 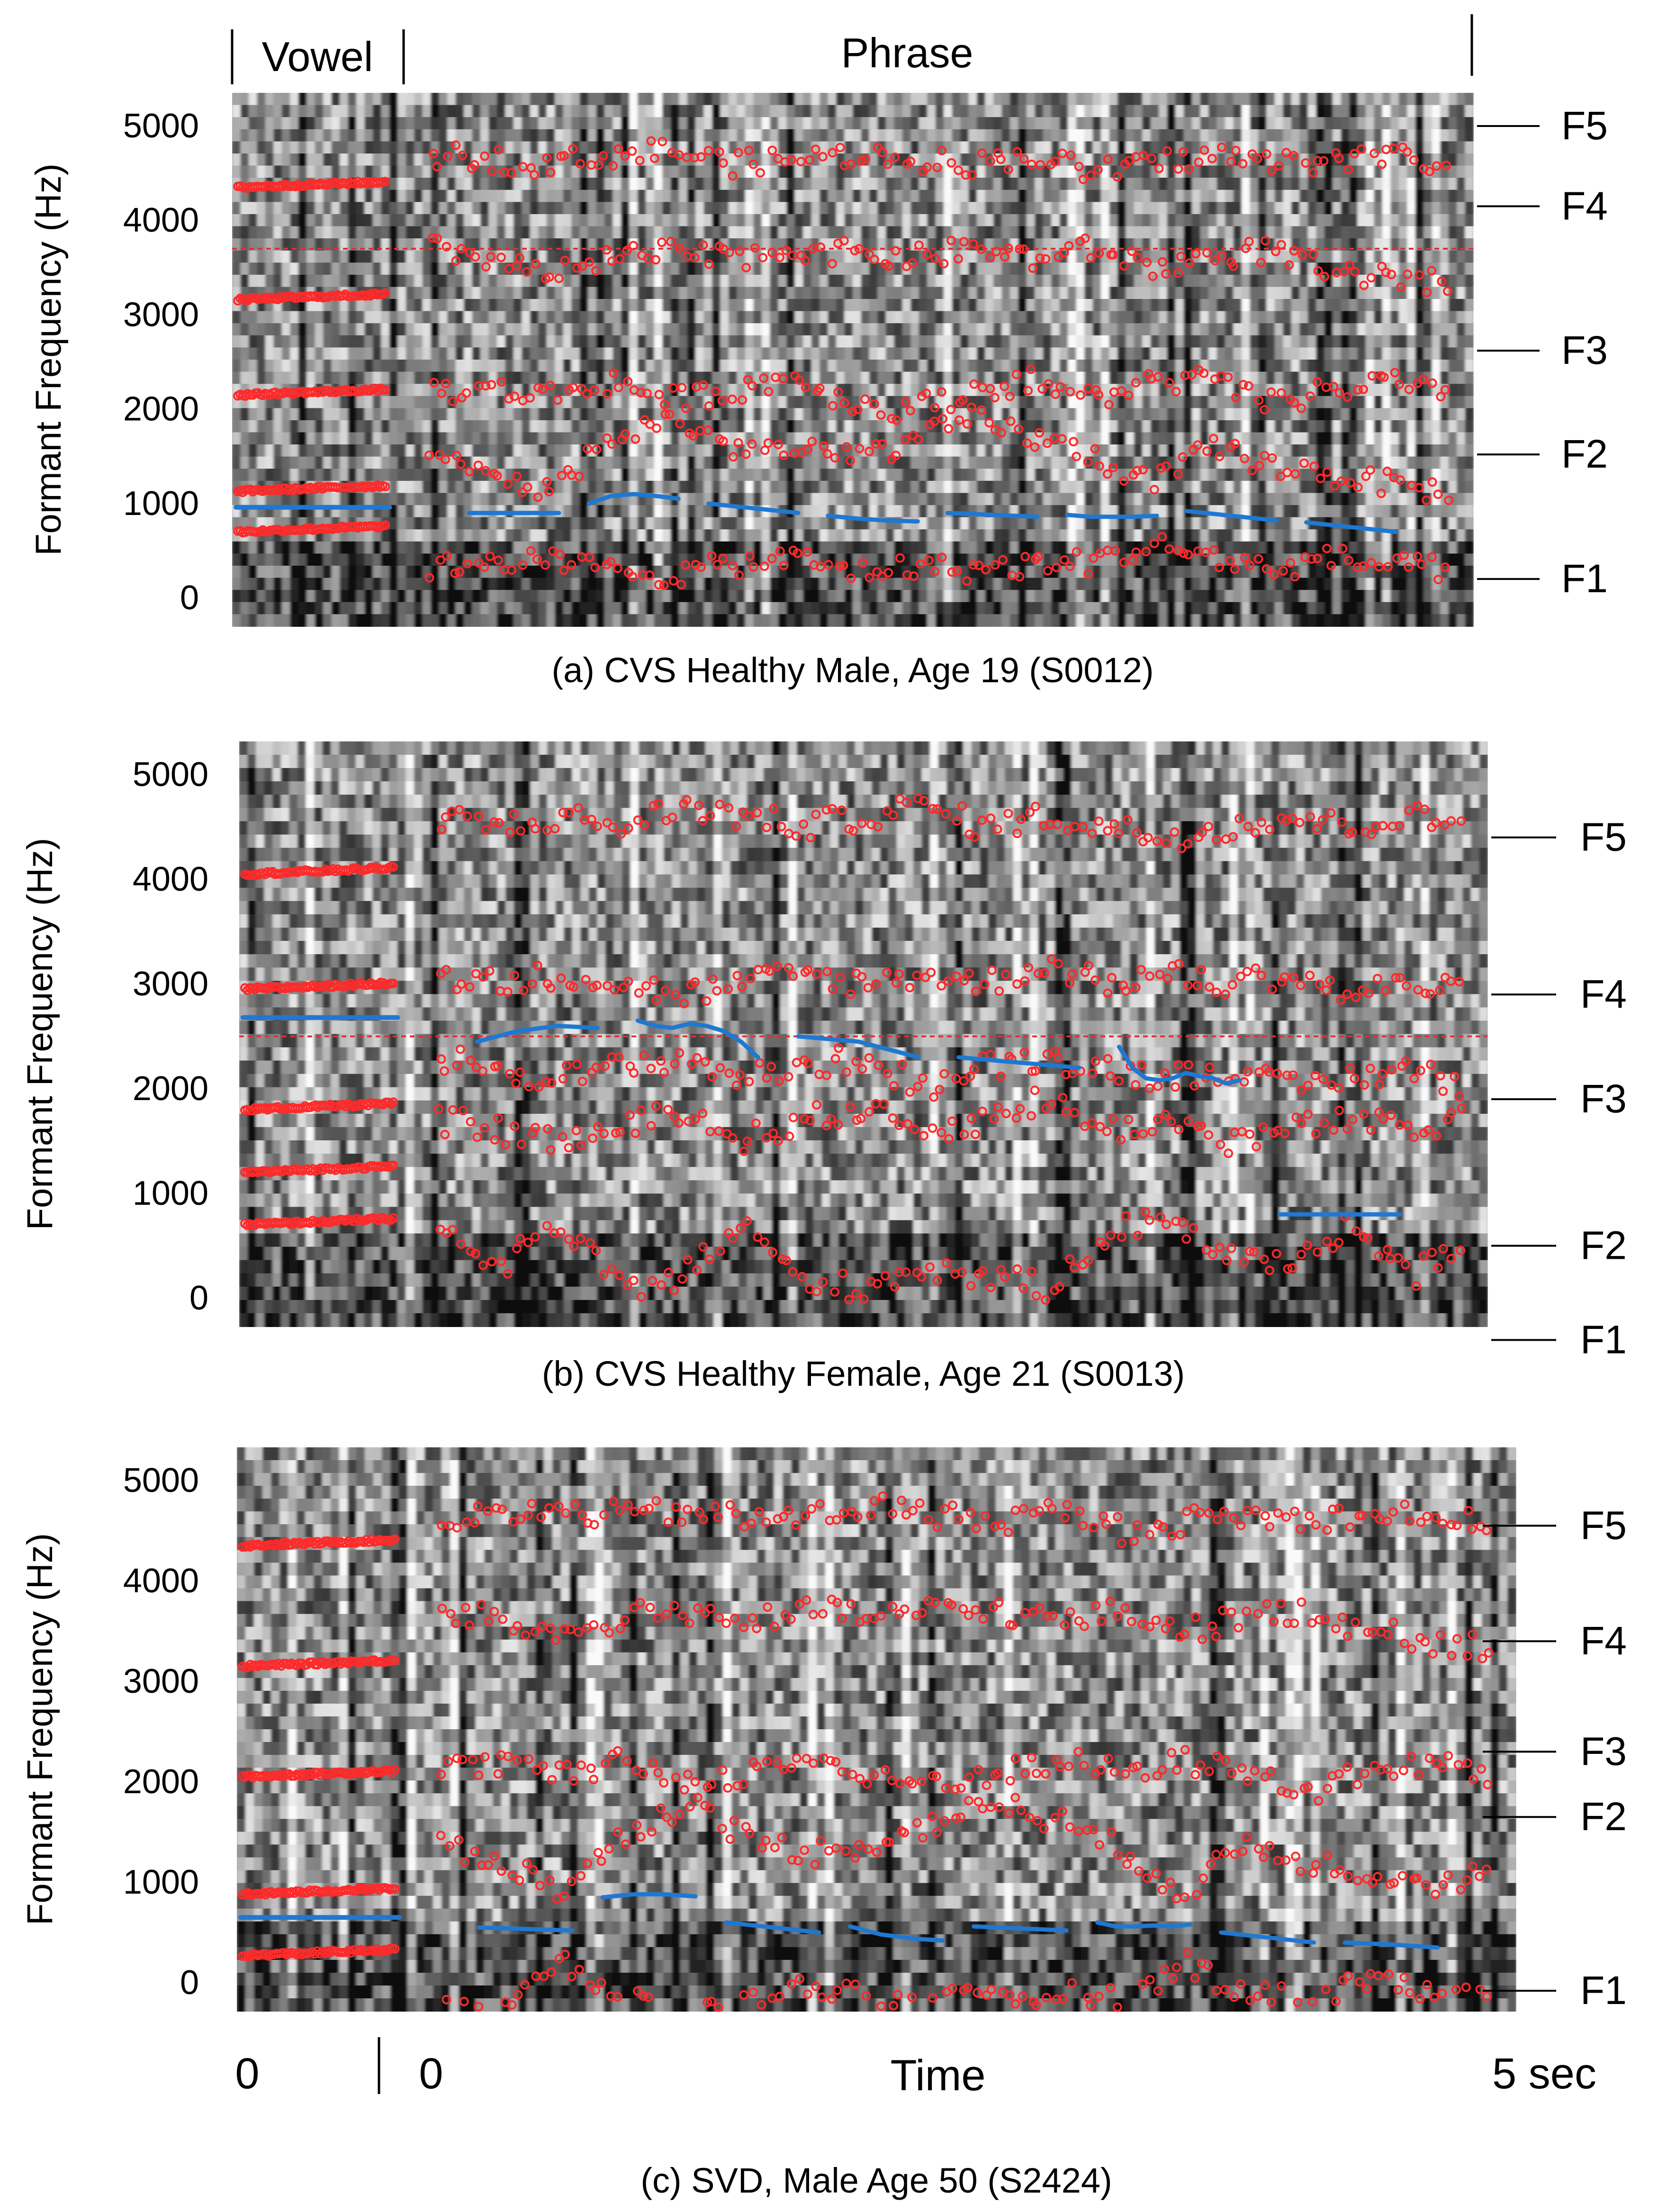 What do you see at coordinates (852, 49) in the screenshot?
I see `segment-header: Vowel Phrase` at bounding box center [852, 49].